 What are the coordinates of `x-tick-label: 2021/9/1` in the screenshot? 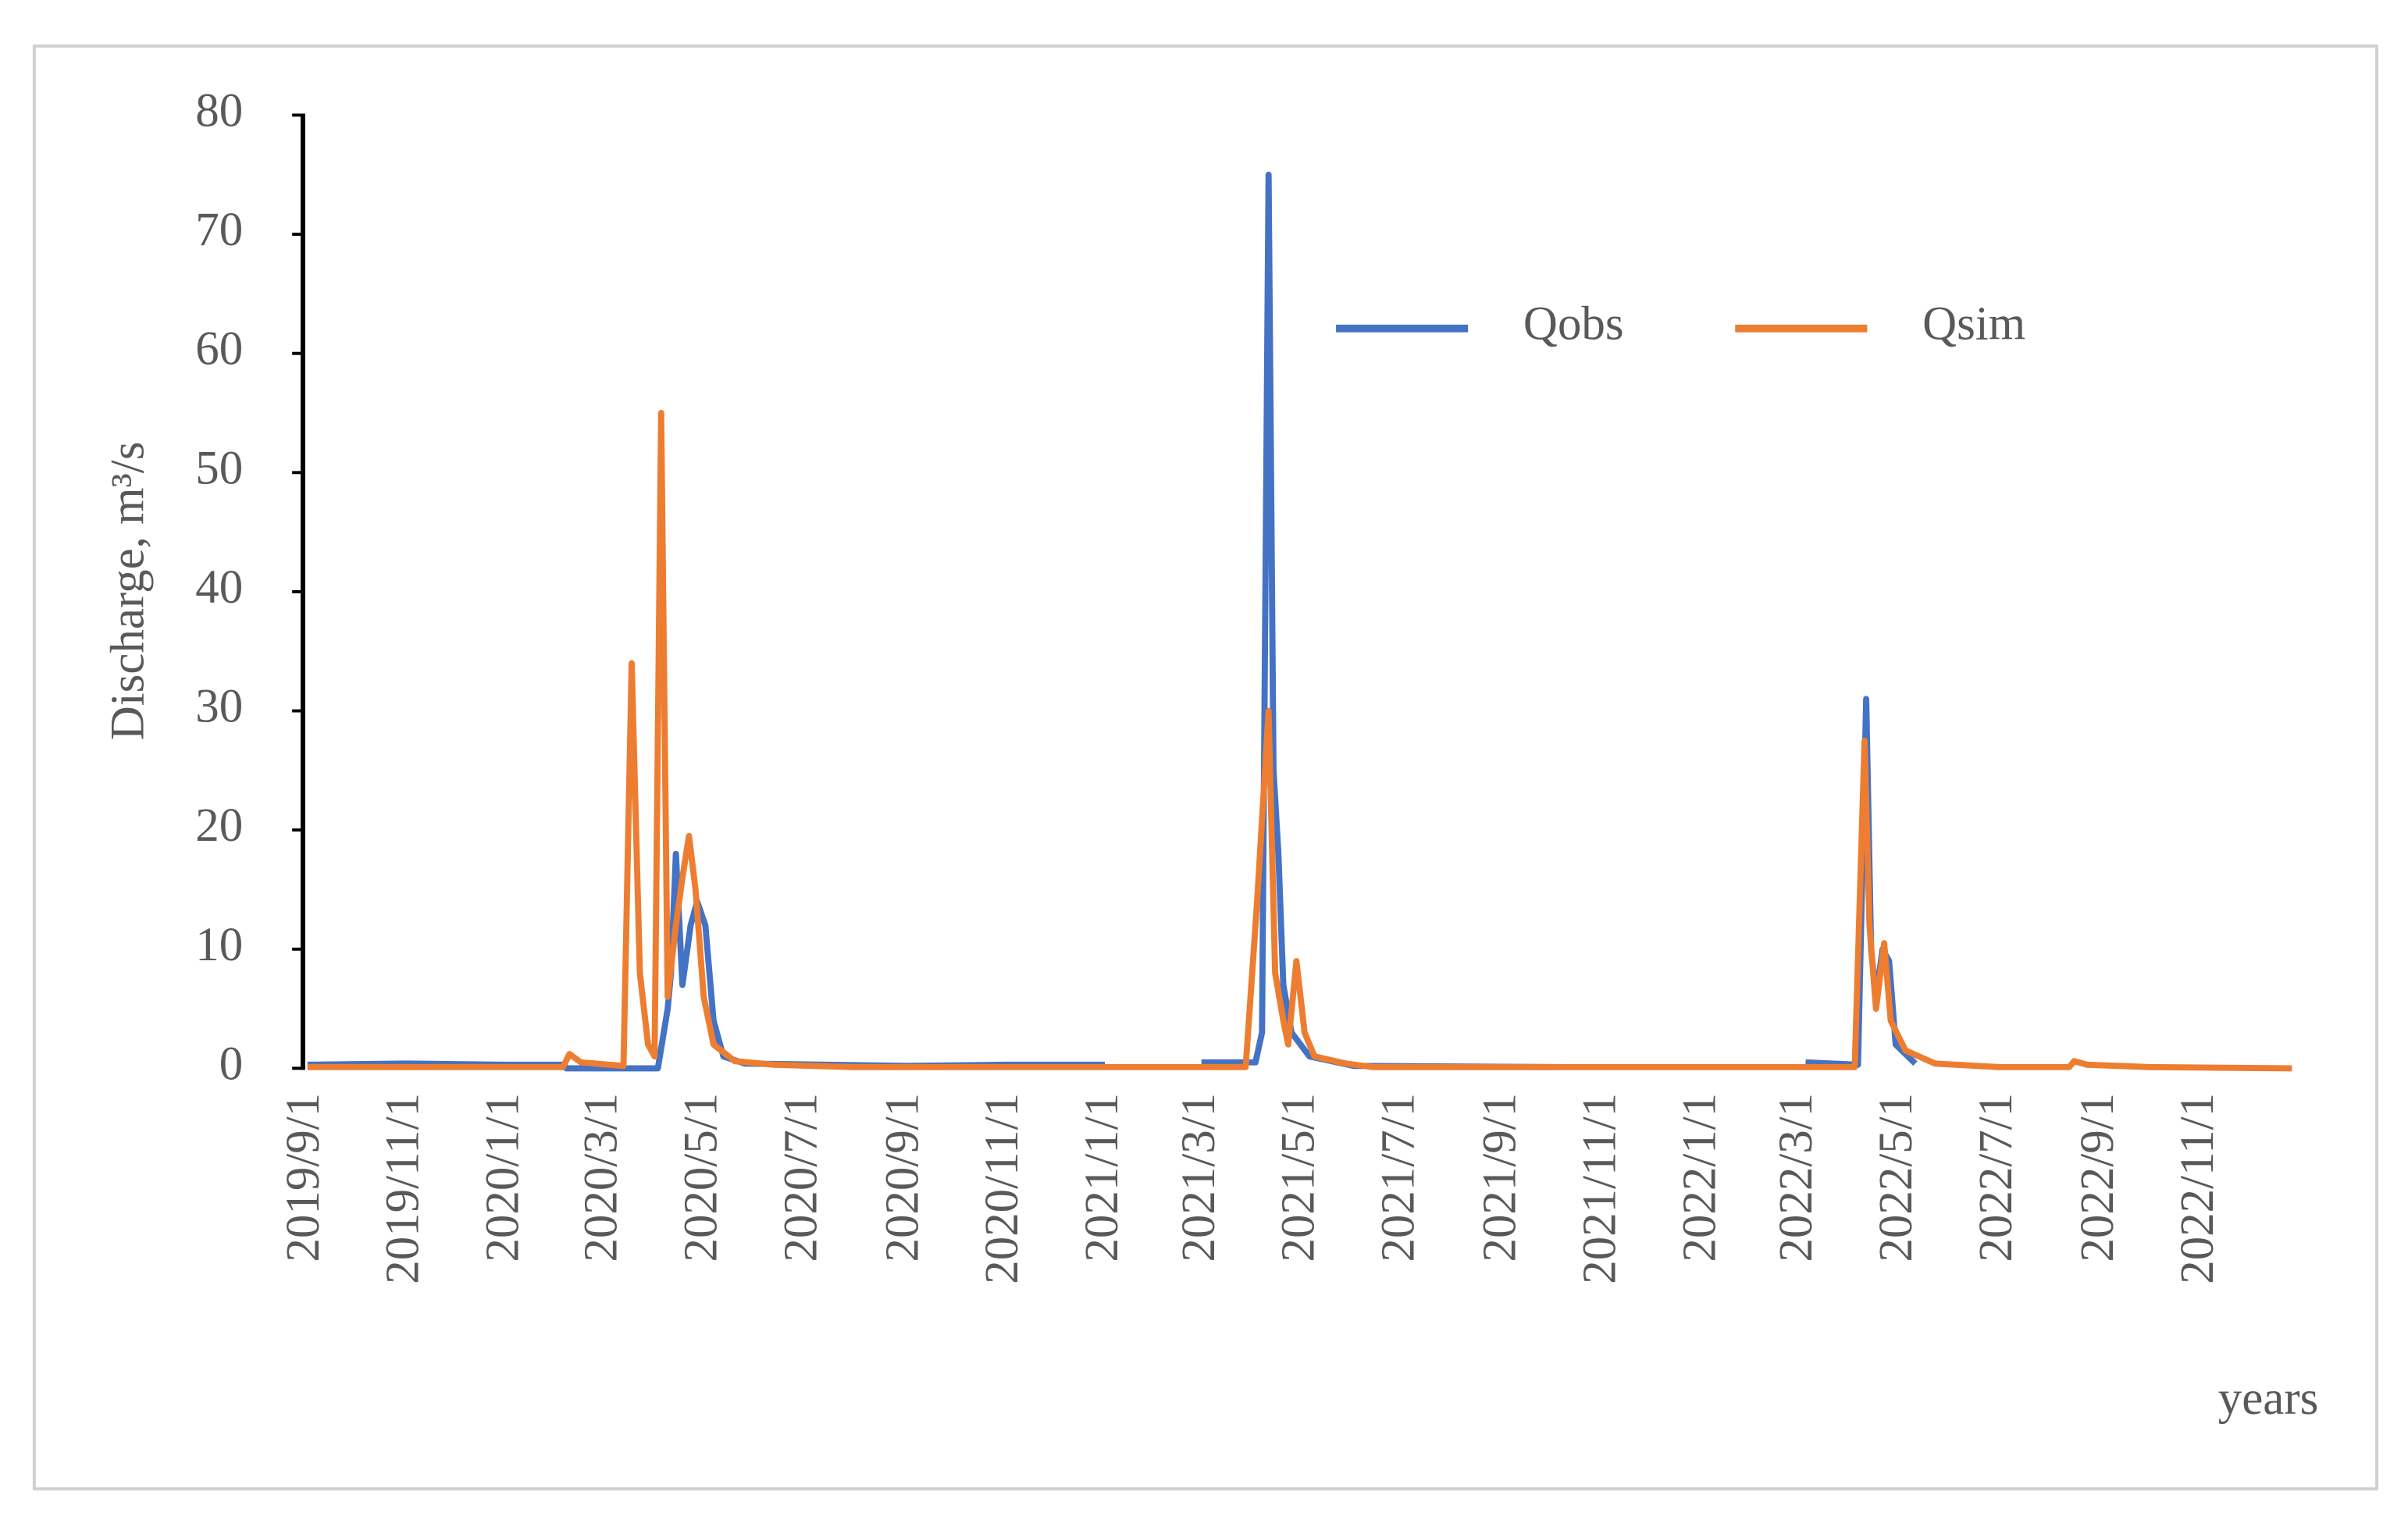 It's located at (1500, 1177).